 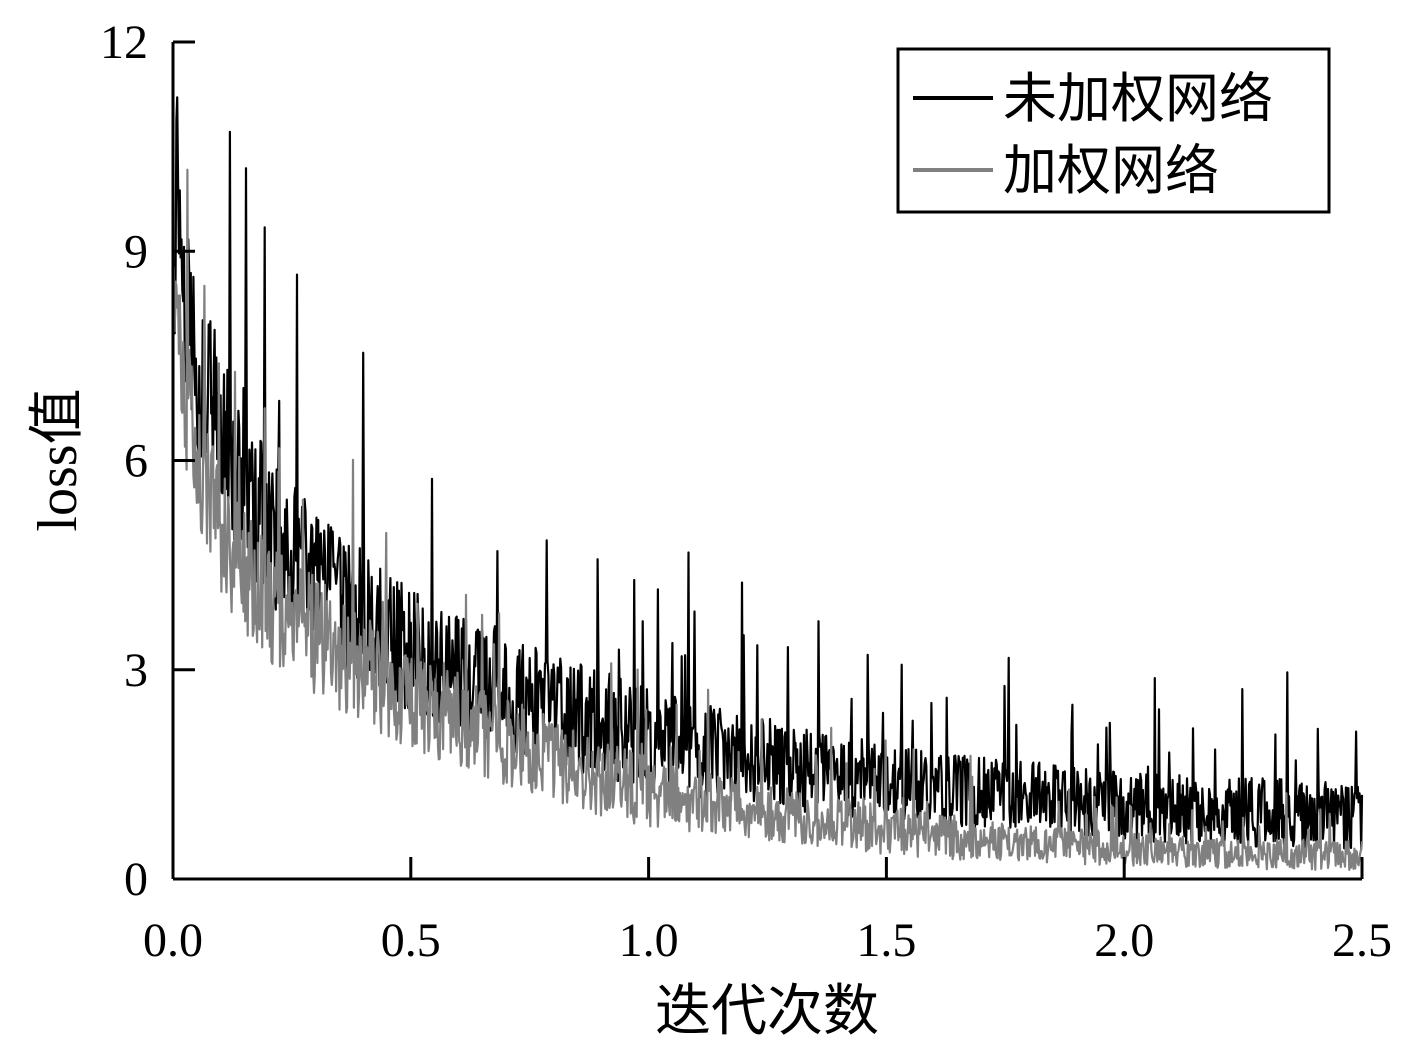 I want to click on y-tick-label: 0, so click(x=136, y=879).